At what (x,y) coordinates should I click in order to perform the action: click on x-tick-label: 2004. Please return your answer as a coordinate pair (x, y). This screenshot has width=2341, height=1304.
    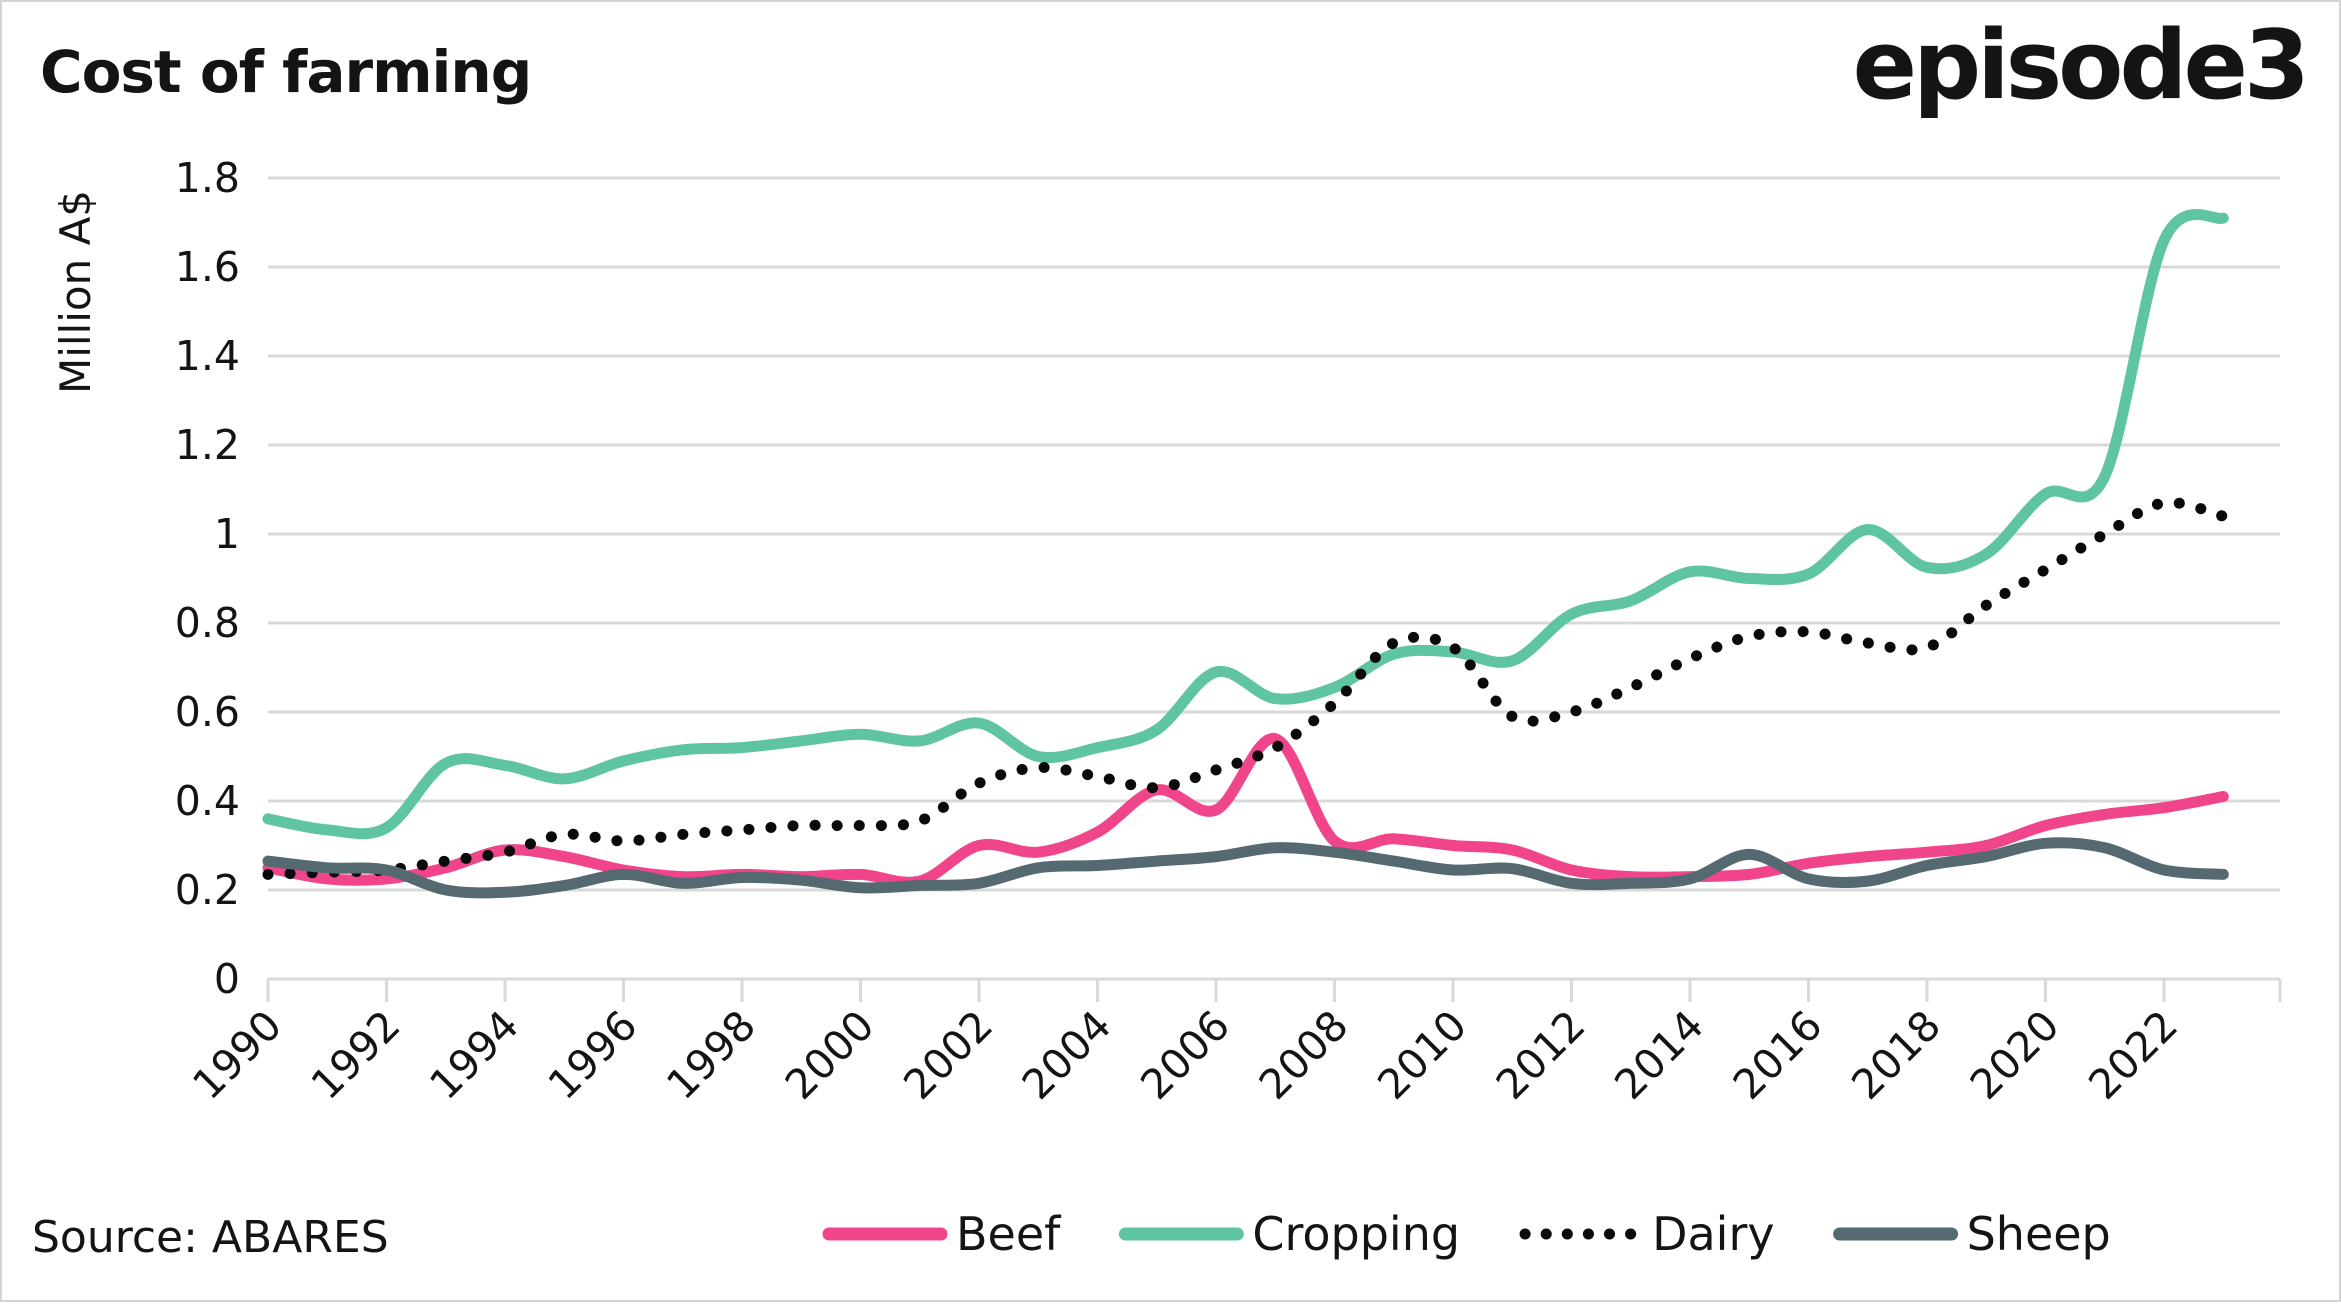
    Looking at the image, I should click on (1067, 1055).